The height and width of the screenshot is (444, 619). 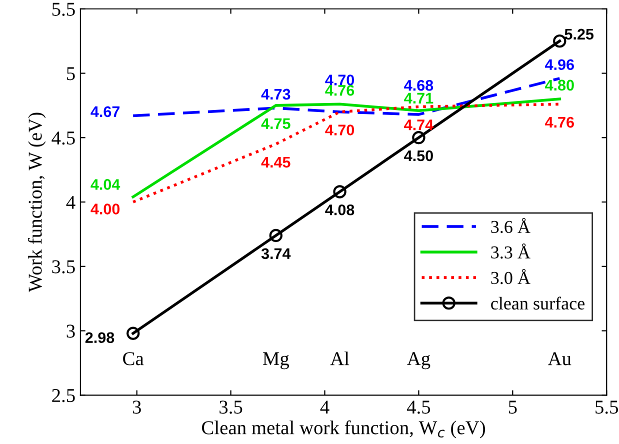 What do you see at coordinates (607, 407) in the screenshot?
I see `x-tick-label: 5.5` at bounding box center [607, 407].